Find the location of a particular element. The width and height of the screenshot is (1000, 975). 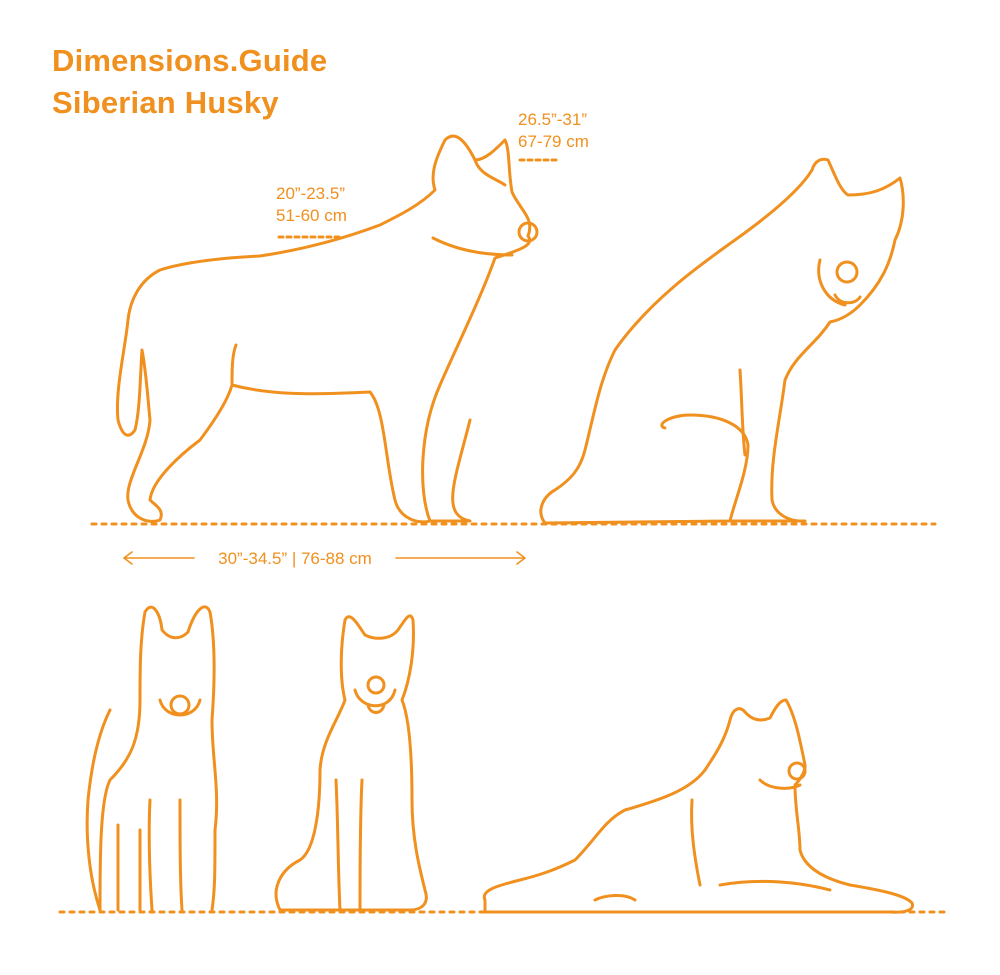

subject-title: Siberian Husky is located at coordinates (165, 102).